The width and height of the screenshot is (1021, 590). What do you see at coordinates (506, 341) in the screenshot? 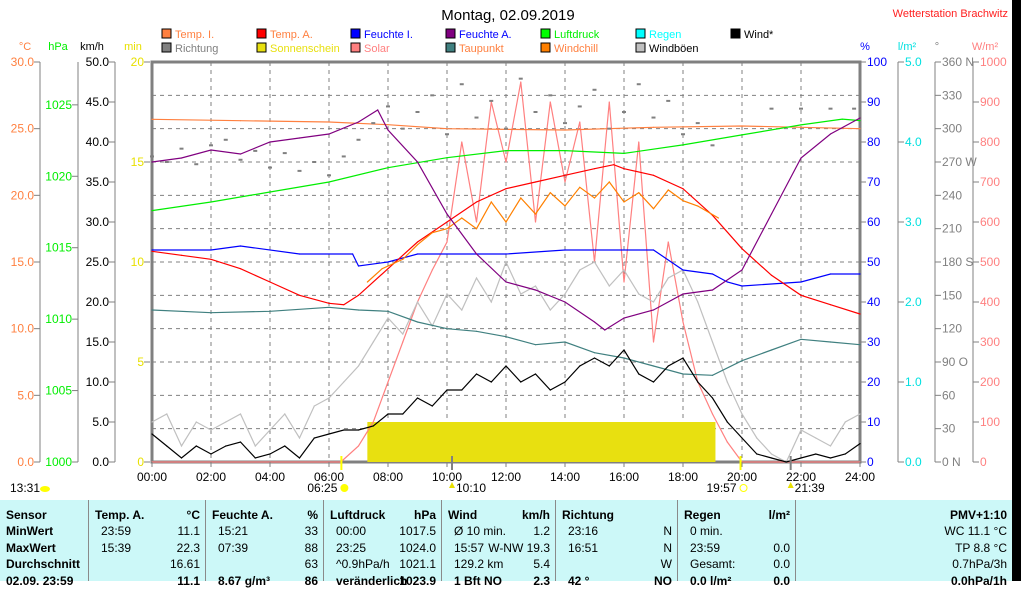
I see `series-taupunkt` at bounding box center [506, 341].